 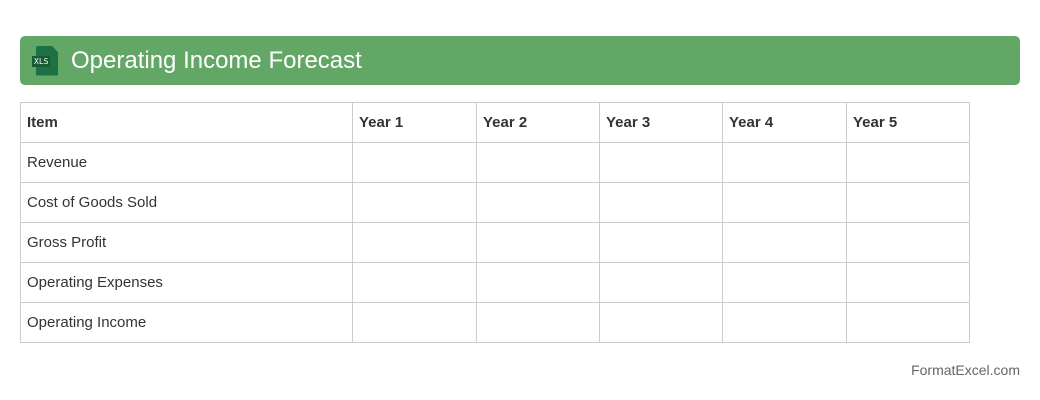 I want to click on column-header: Item, so click(x=186, y=122).